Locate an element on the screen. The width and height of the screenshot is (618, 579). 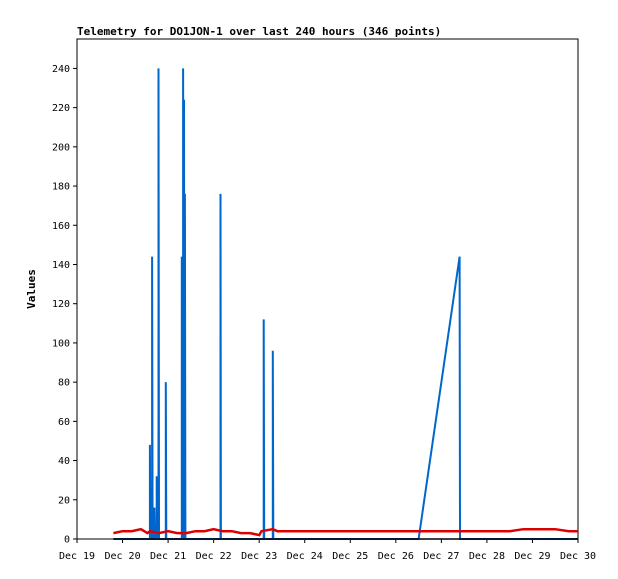
y-tick-label: 60 is located at coordinates (64, 422).